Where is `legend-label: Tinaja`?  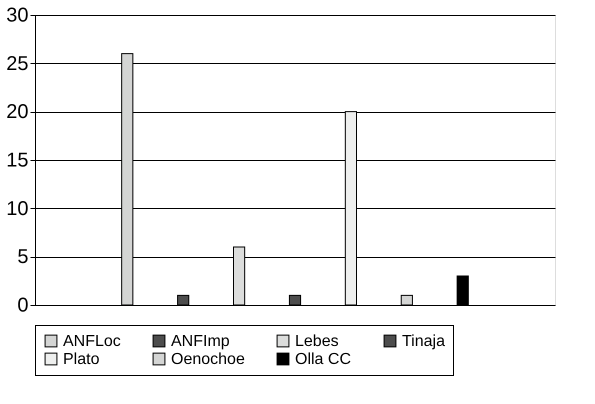
legend-label: Tinaja is located at coordinates (424, 341).